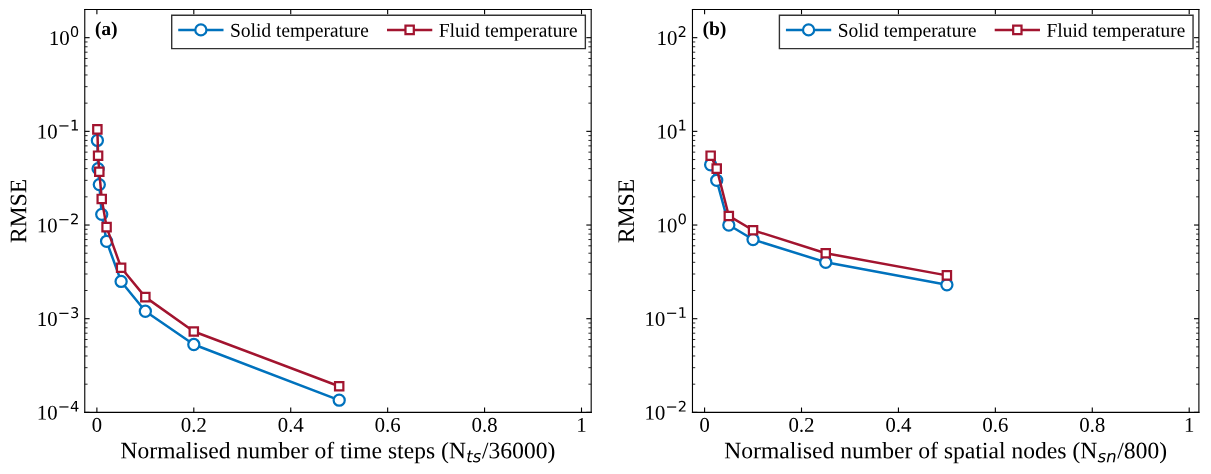  Describe the element at coordinates (945, 452) in the screenshot. I see `x-axis-title: Normalised number of spatial nodes (N$_{sn}$/800)` at that location.